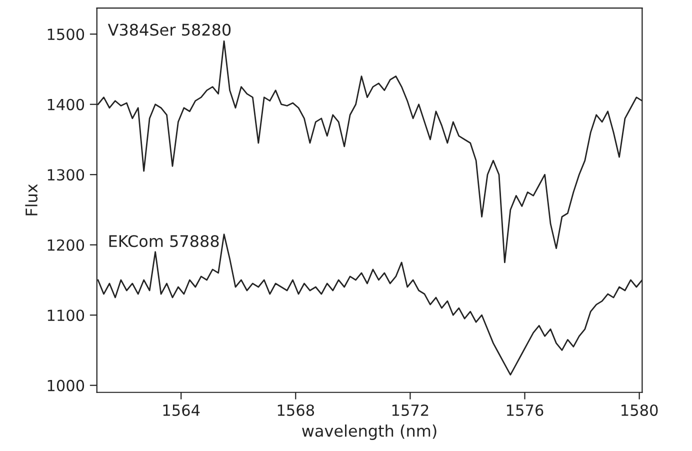  What do you see at coordinates (525, 410) in the screenshot?
I see `x-tick-label: 1576` at bounding box center [525, 410].